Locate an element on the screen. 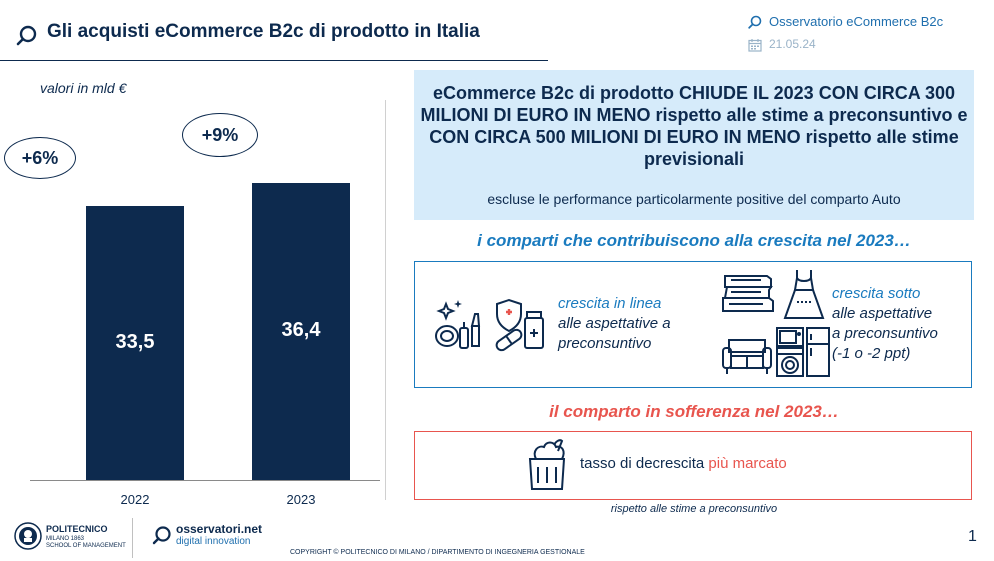 Image resolution: width=994 pixels, height=561 pixels. page-number: 1 is located at coordinates (972, 536).